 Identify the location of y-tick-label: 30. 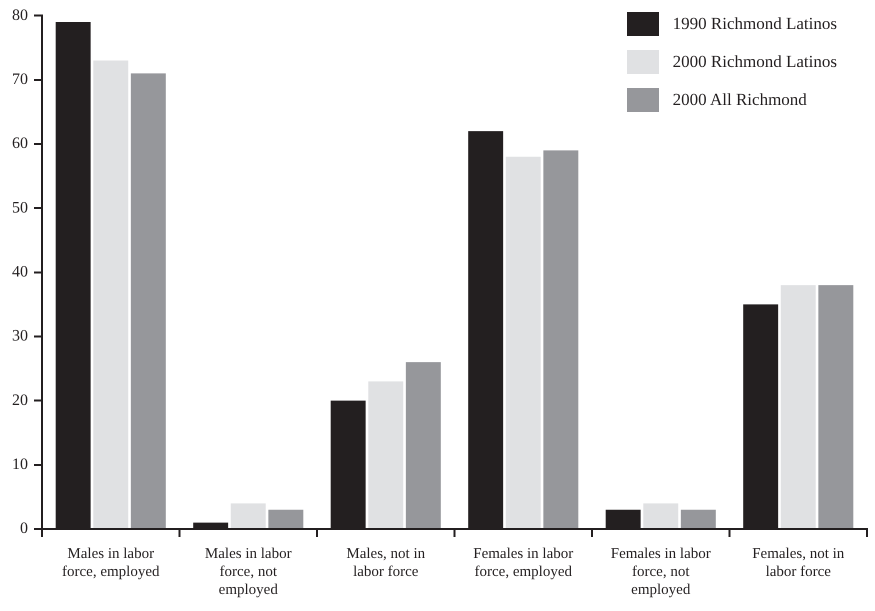
(20, 336).